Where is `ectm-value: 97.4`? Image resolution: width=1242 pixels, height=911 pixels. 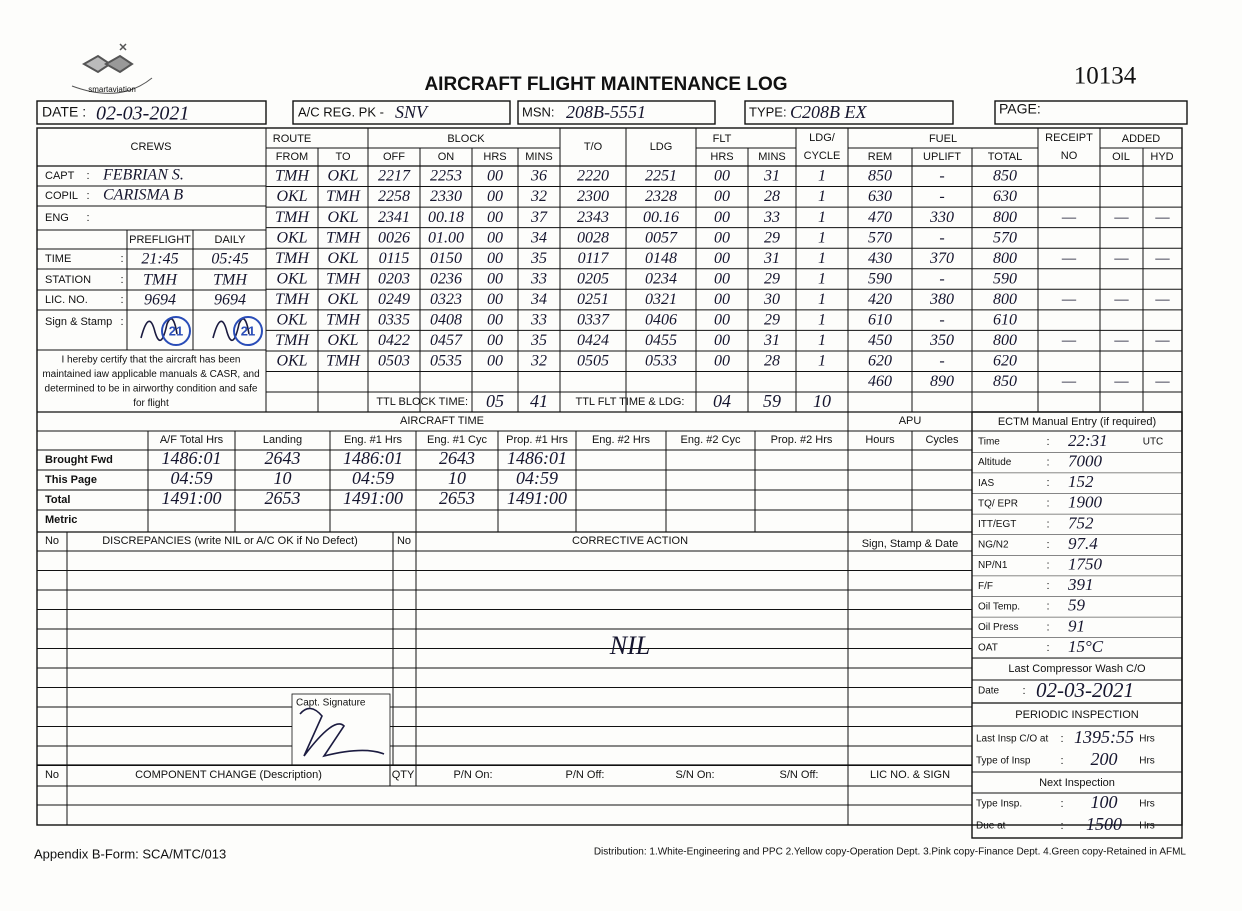
ectm-value: 97.4 is located at coordinates (1083, 543).